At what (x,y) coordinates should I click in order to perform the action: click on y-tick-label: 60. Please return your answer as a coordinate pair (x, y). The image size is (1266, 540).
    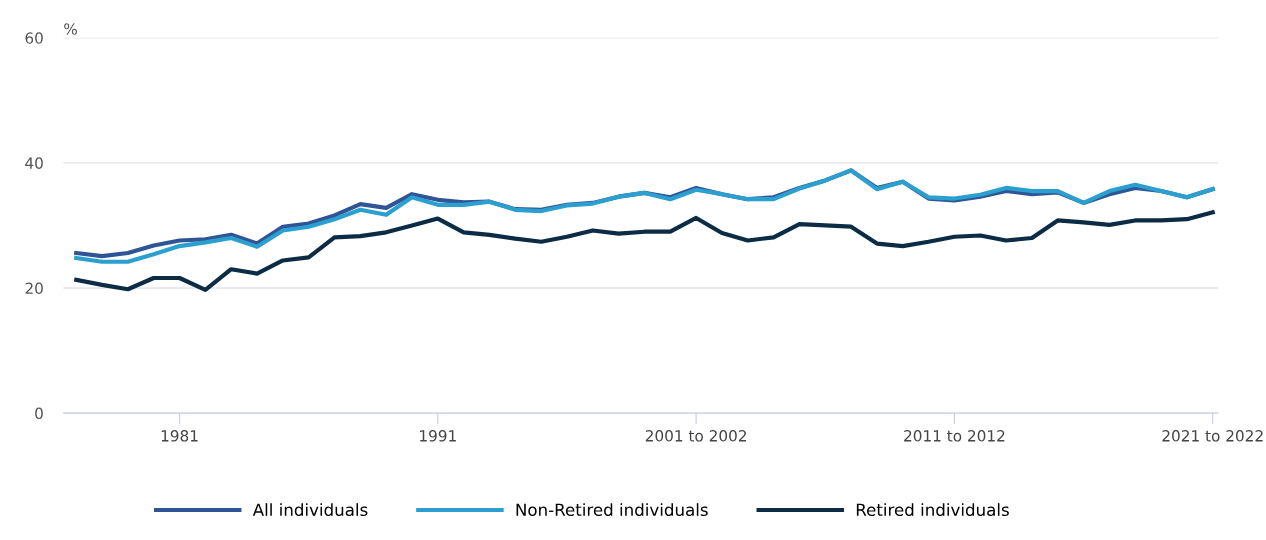
    Looking at the image, I should click on (34, 38).